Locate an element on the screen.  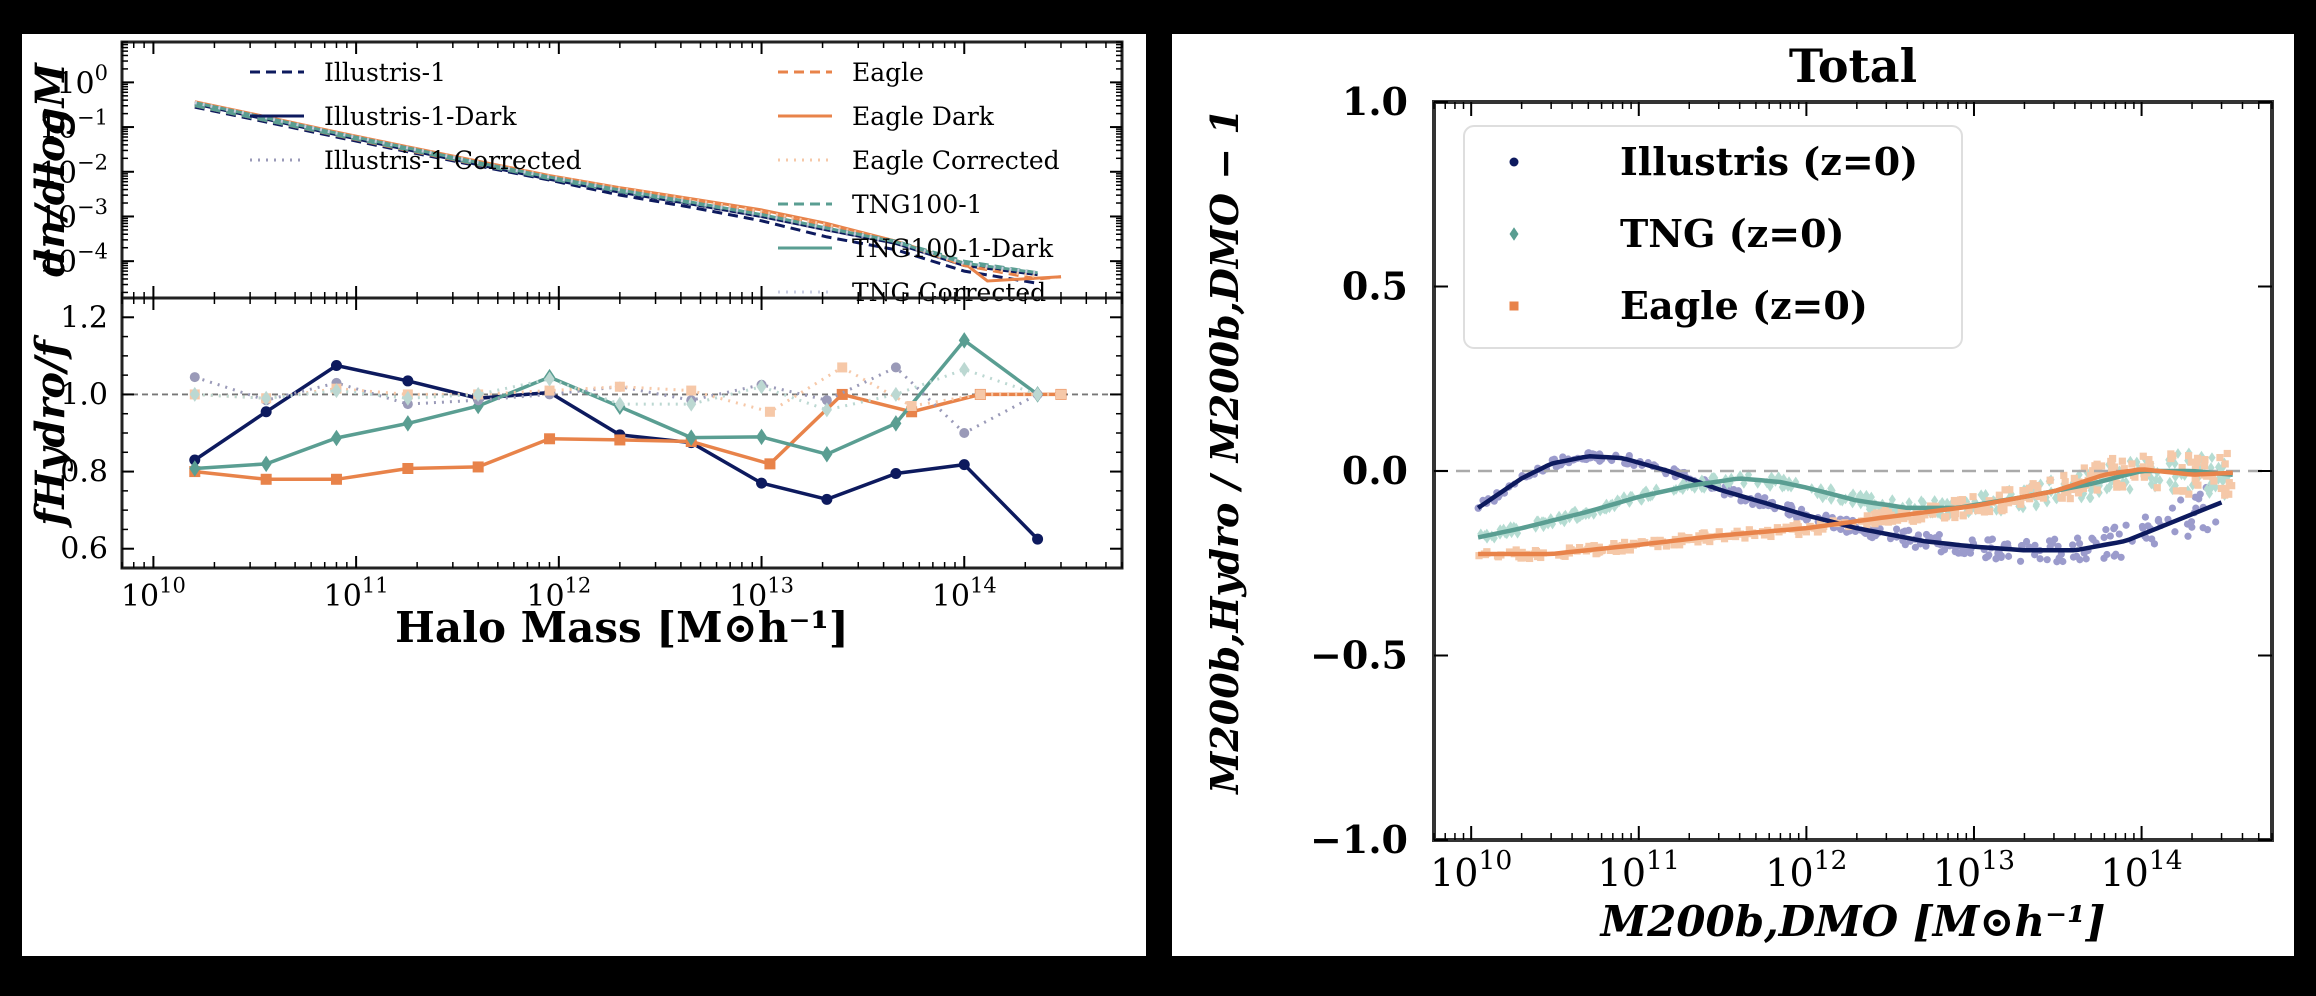
x-tick-label: 1014 is located at coordinates (2141, 870).